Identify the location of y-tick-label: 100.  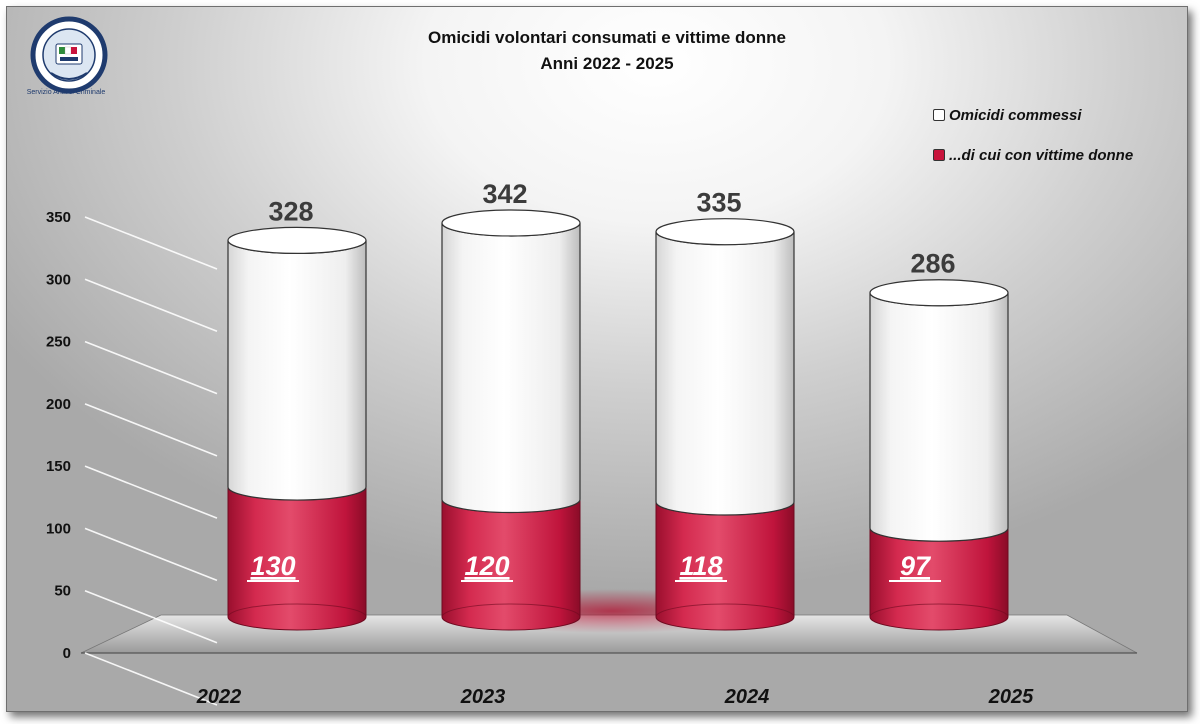
(58, 528).